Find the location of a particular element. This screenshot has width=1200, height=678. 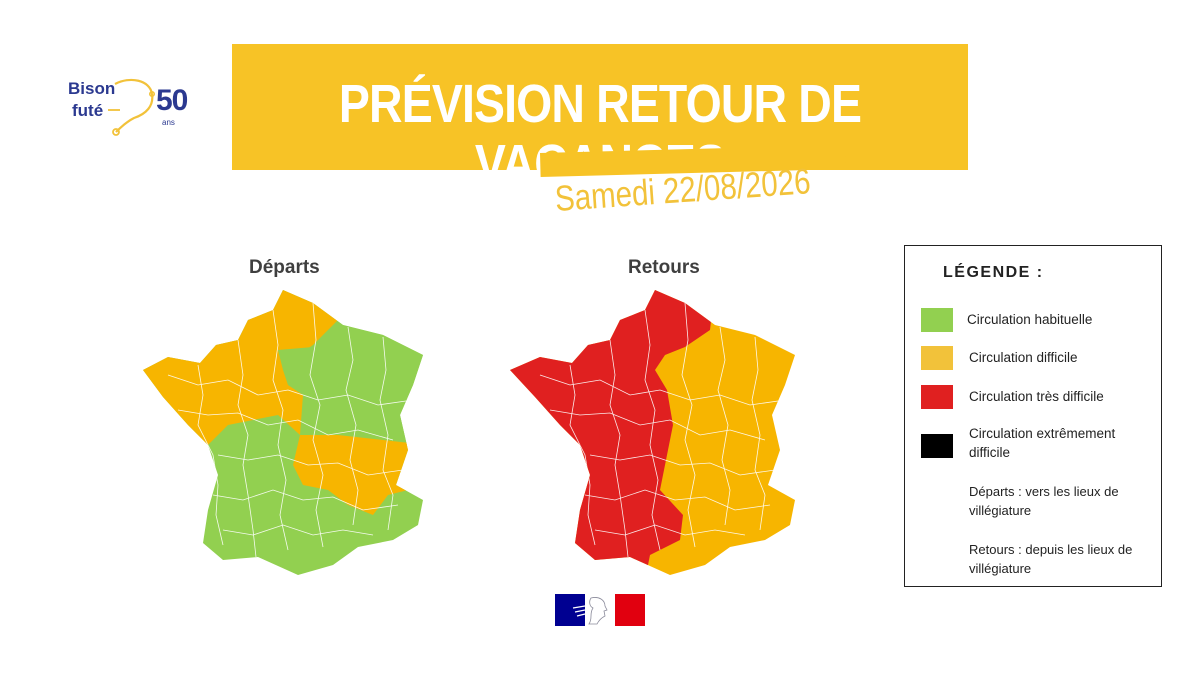

title-banner: PRÉVISION RETOUR DE VACANCES is located at coordinates (600, 119).